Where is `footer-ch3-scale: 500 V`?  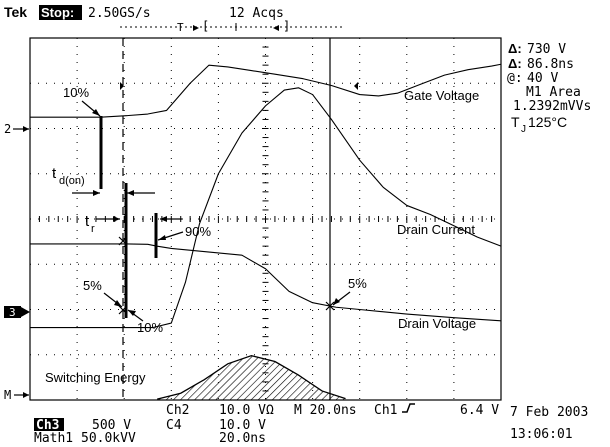 footer-ch3-scale: 500 V is located at coordinates (111, 425).